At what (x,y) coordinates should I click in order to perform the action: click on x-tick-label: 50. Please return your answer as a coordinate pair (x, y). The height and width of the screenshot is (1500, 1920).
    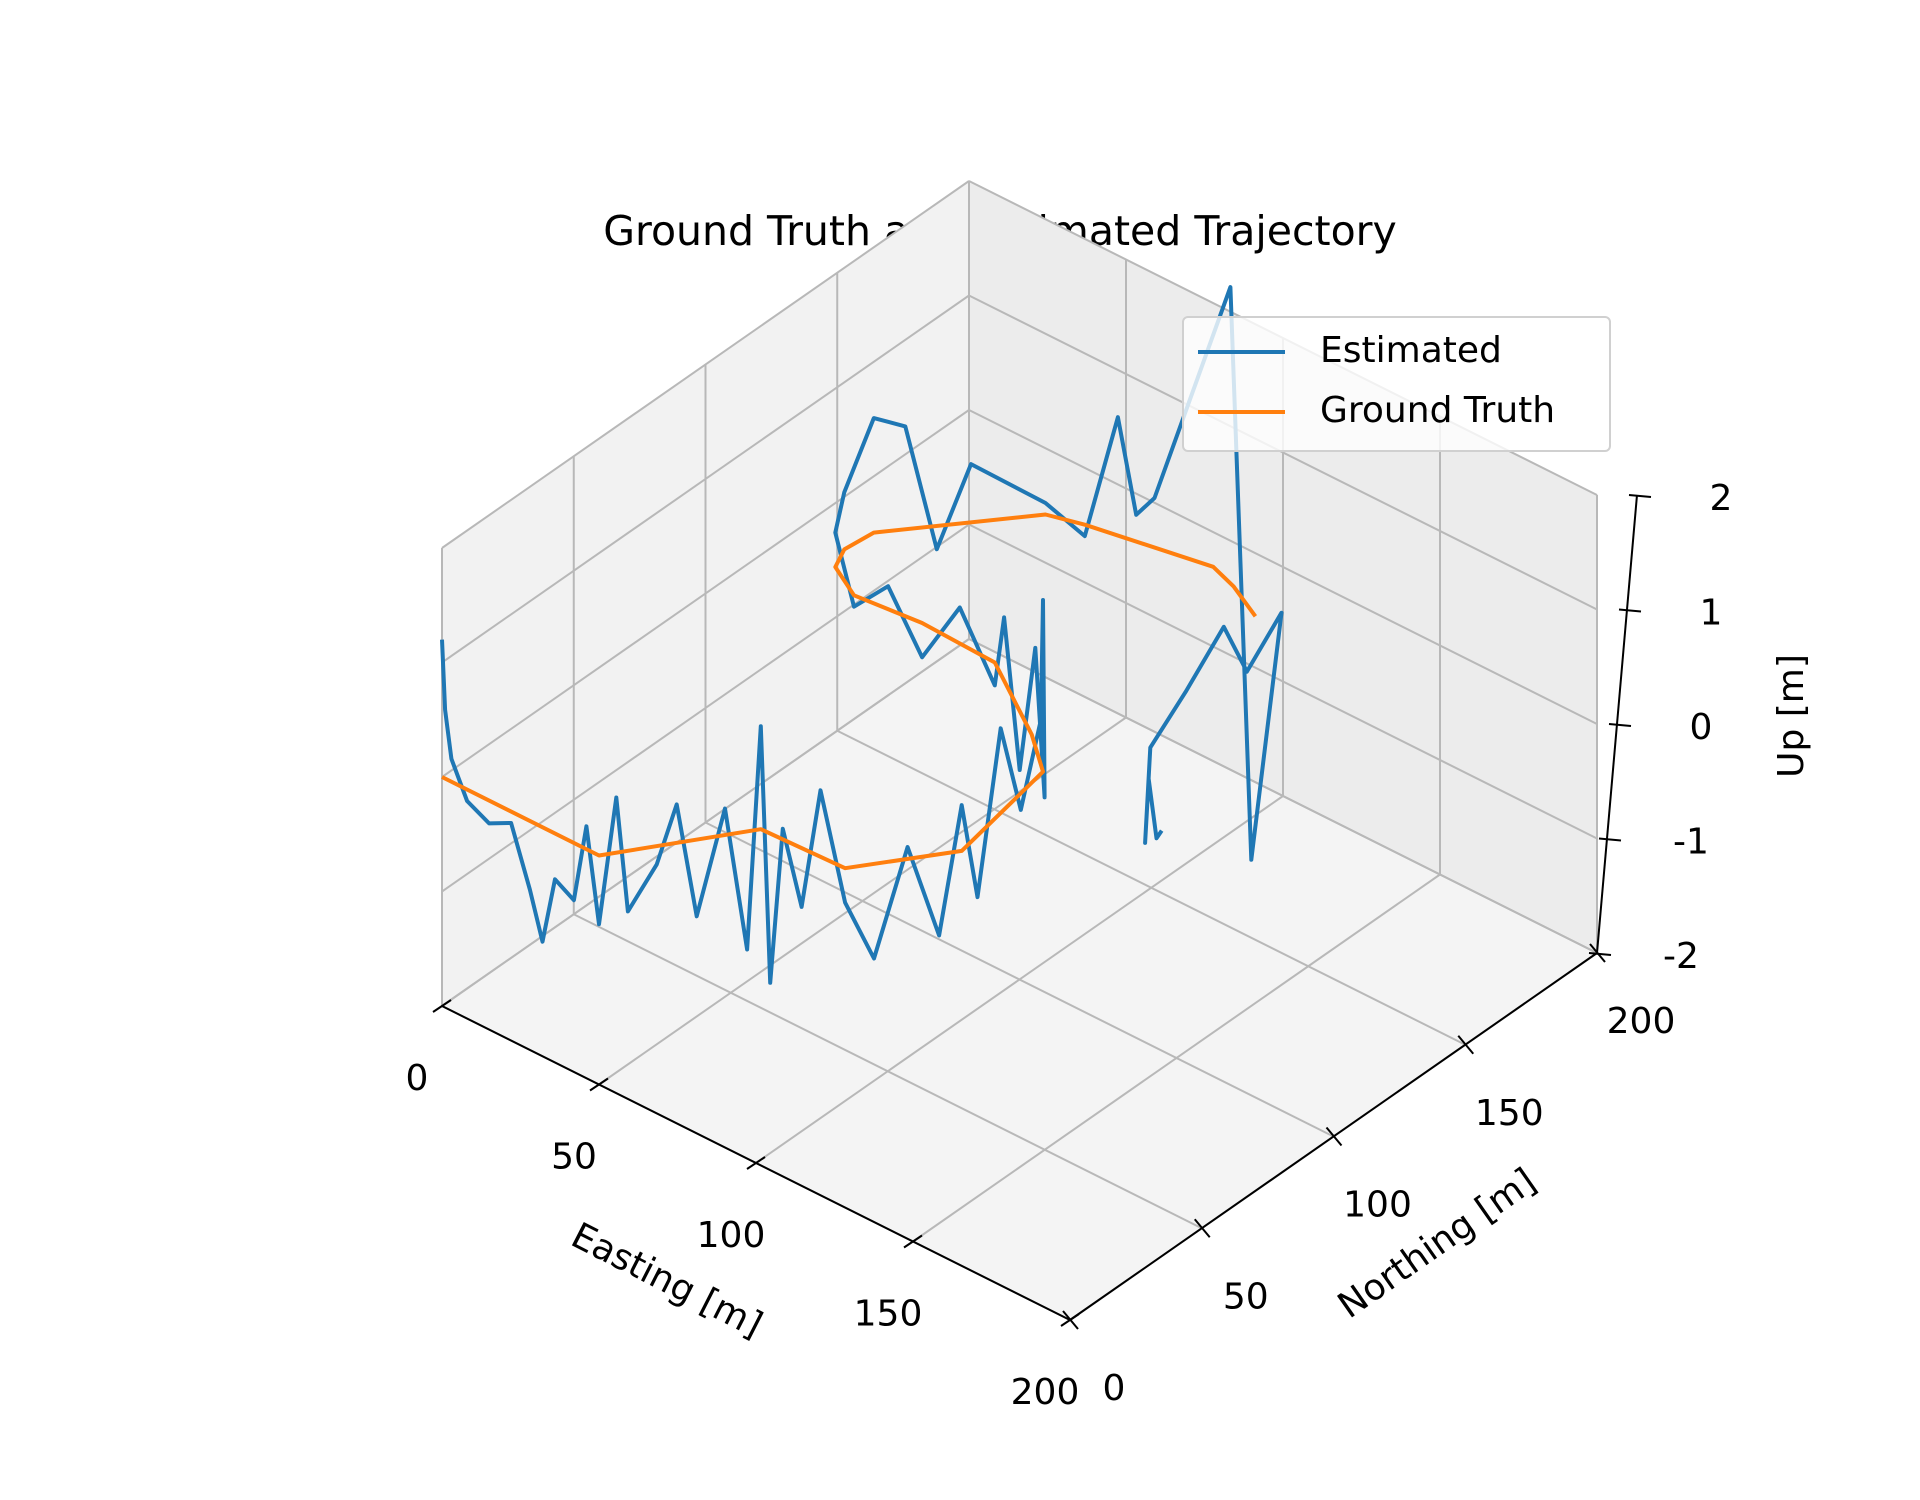
    Looking at the image, I should click on (574, 1157).